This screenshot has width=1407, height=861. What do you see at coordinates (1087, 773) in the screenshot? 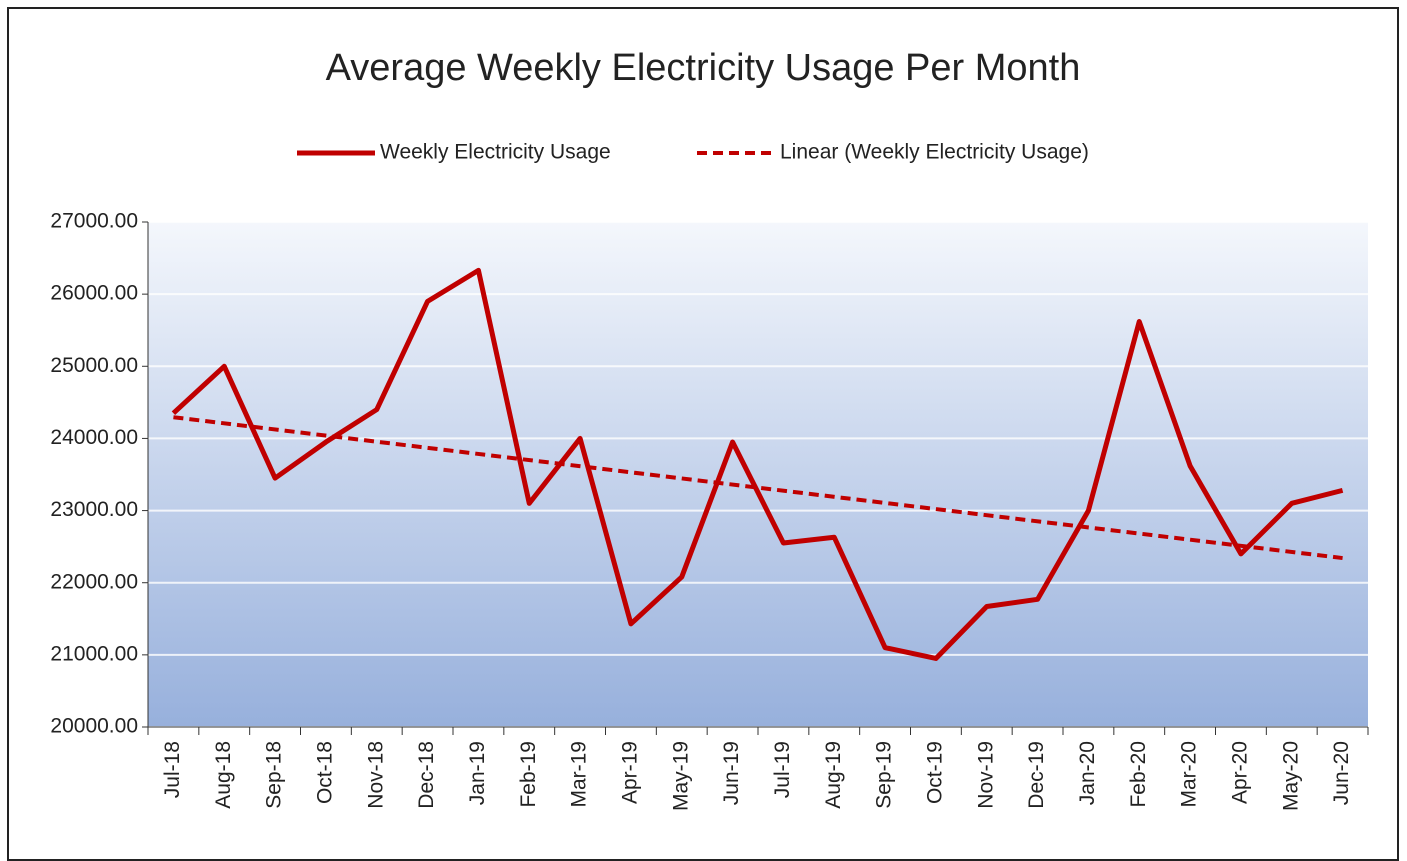
I see `x-tick-label: Jan-20` at bounding box center [1087, 773].